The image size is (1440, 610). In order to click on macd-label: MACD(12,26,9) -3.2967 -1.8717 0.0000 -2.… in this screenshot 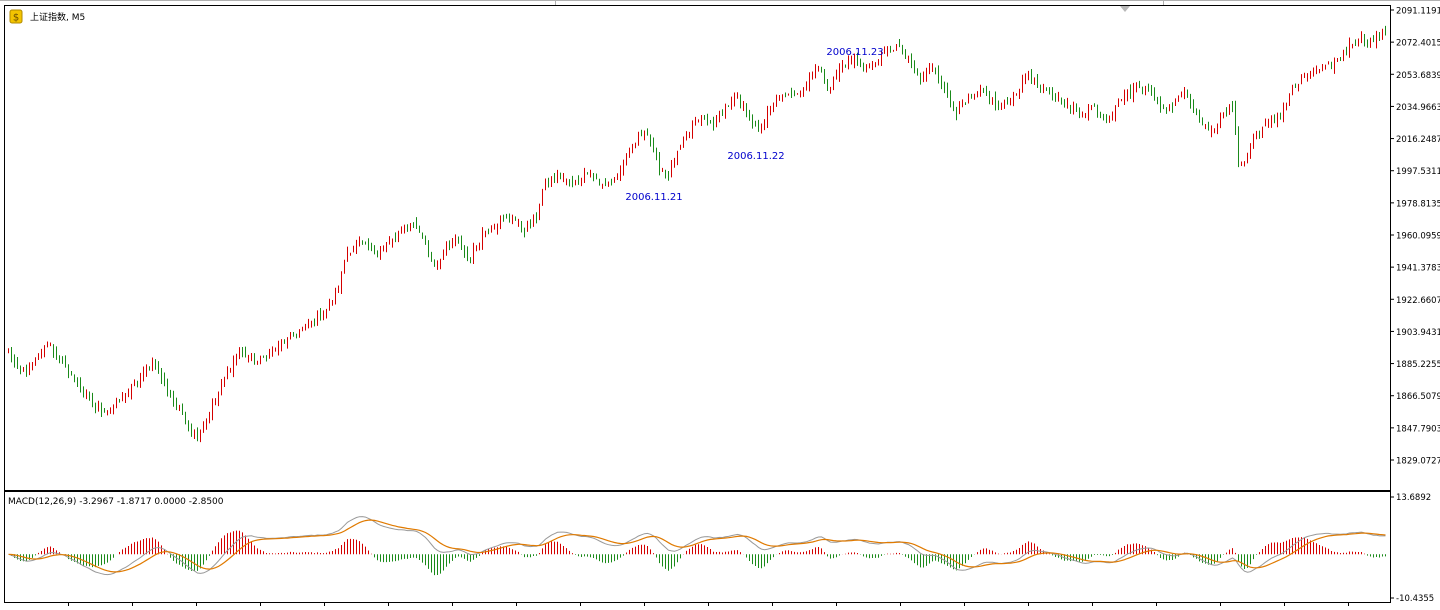, I will do `click(116, 502)`.